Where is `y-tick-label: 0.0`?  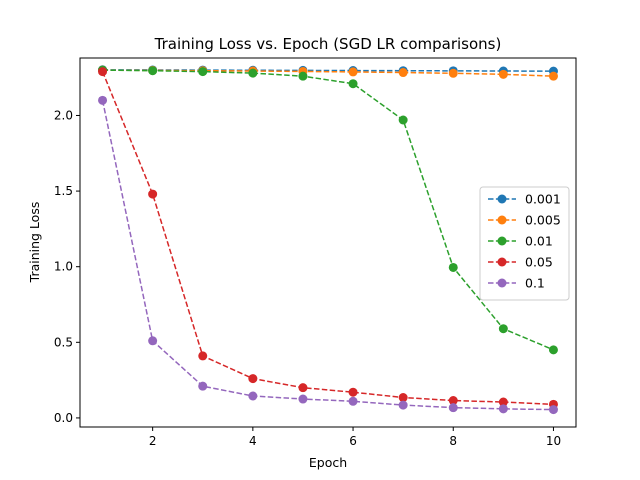 y-tick-label: 0.0 is located at coordinates (63, 418).